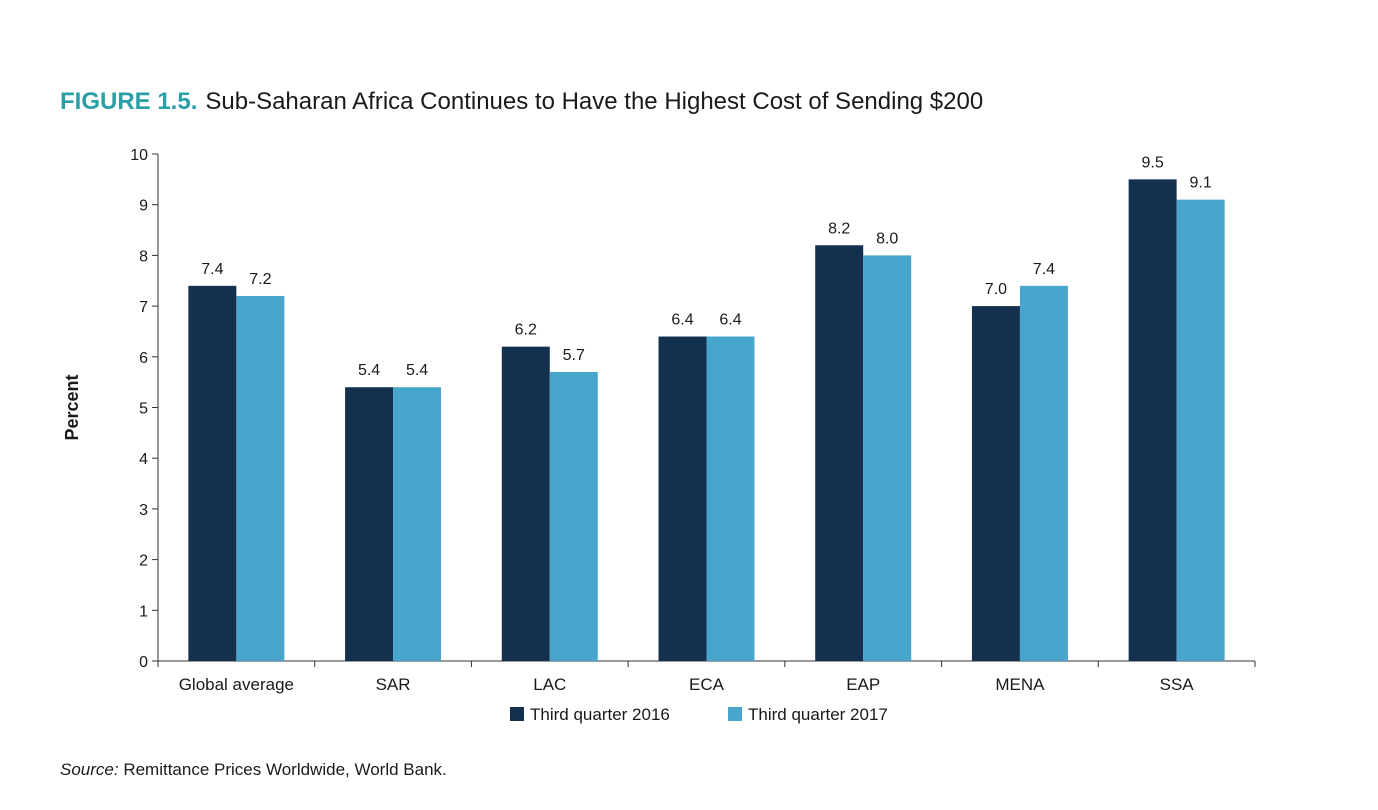 This screenshot has width=1378, height=810. I want to click on category-label: LAC, so click(549, 684).